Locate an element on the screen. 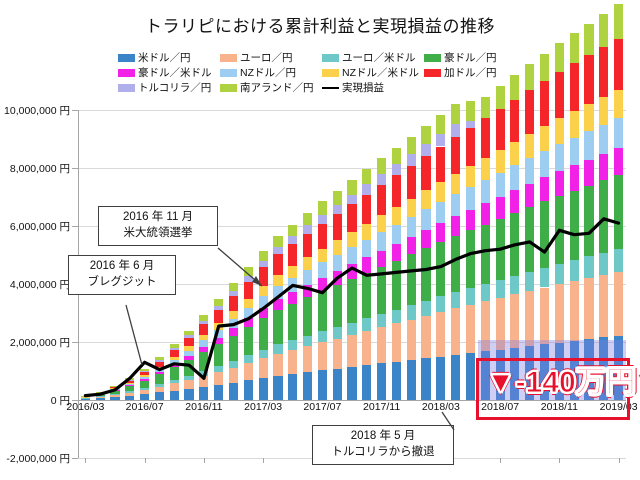 The image size is (640, 480). legend-item-7: 加ドル／円 is located at coordinates (475, 72).